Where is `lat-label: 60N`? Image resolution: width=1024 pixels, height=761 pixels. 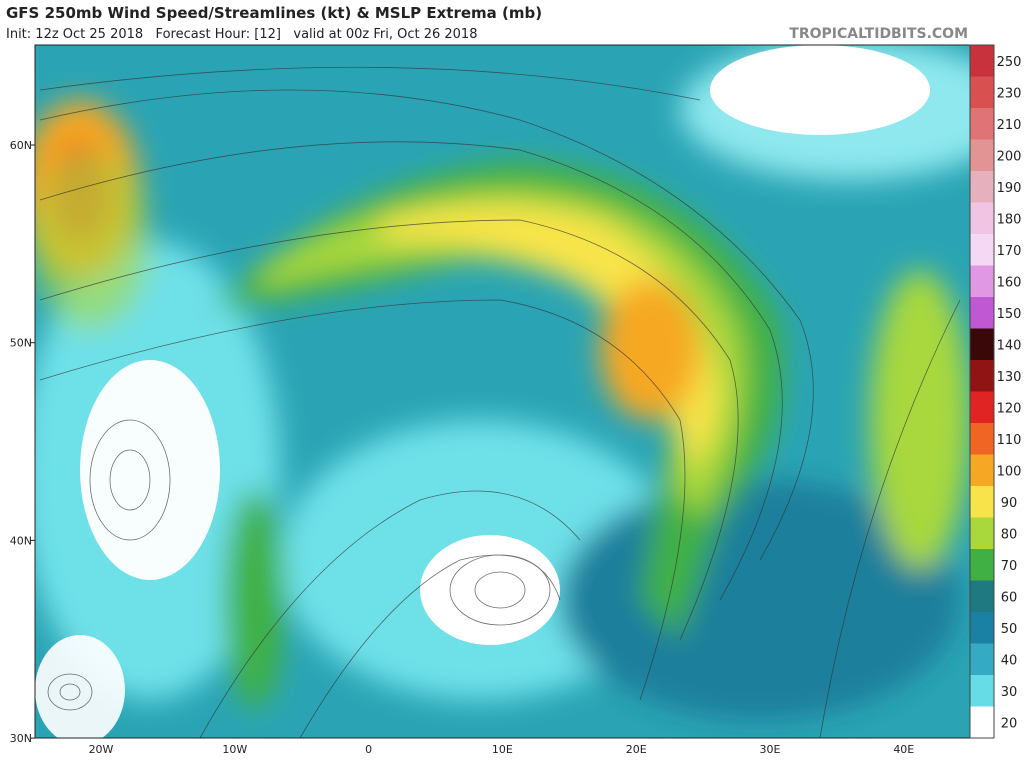
lat-label: 60N is located at coordinates (21, 145).